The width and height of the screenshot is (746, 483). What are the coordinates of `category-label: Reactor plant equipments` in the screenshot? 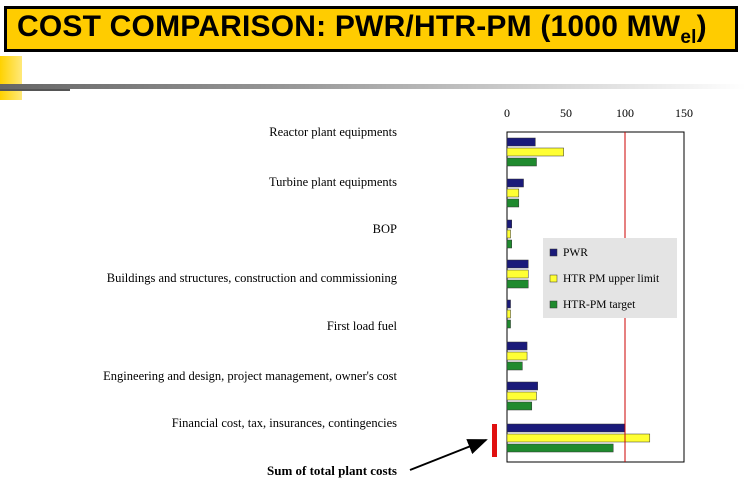 It's located at (333, 132).